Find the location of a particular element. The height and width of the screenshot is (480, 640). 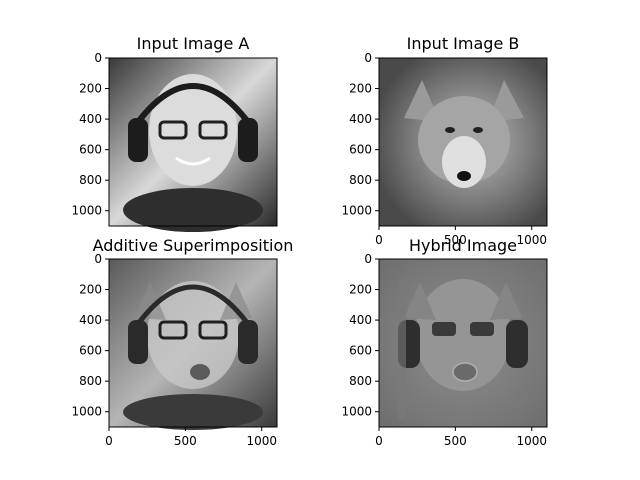

subplot-c-composite-depiction is located at coordinates (193, 355).